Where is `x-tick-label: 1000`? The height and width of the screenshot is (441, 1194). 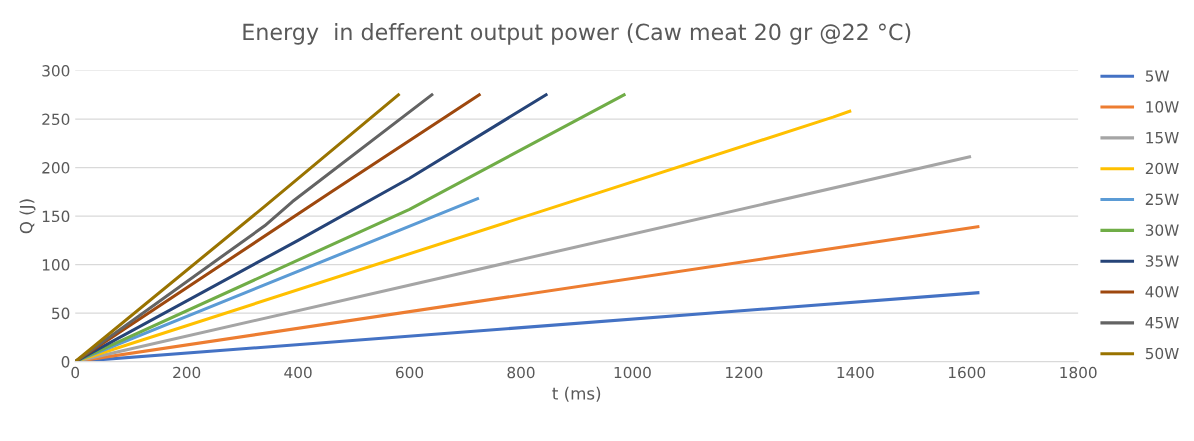 x-tick-label: 1000 is located at coordinates (632, 372).